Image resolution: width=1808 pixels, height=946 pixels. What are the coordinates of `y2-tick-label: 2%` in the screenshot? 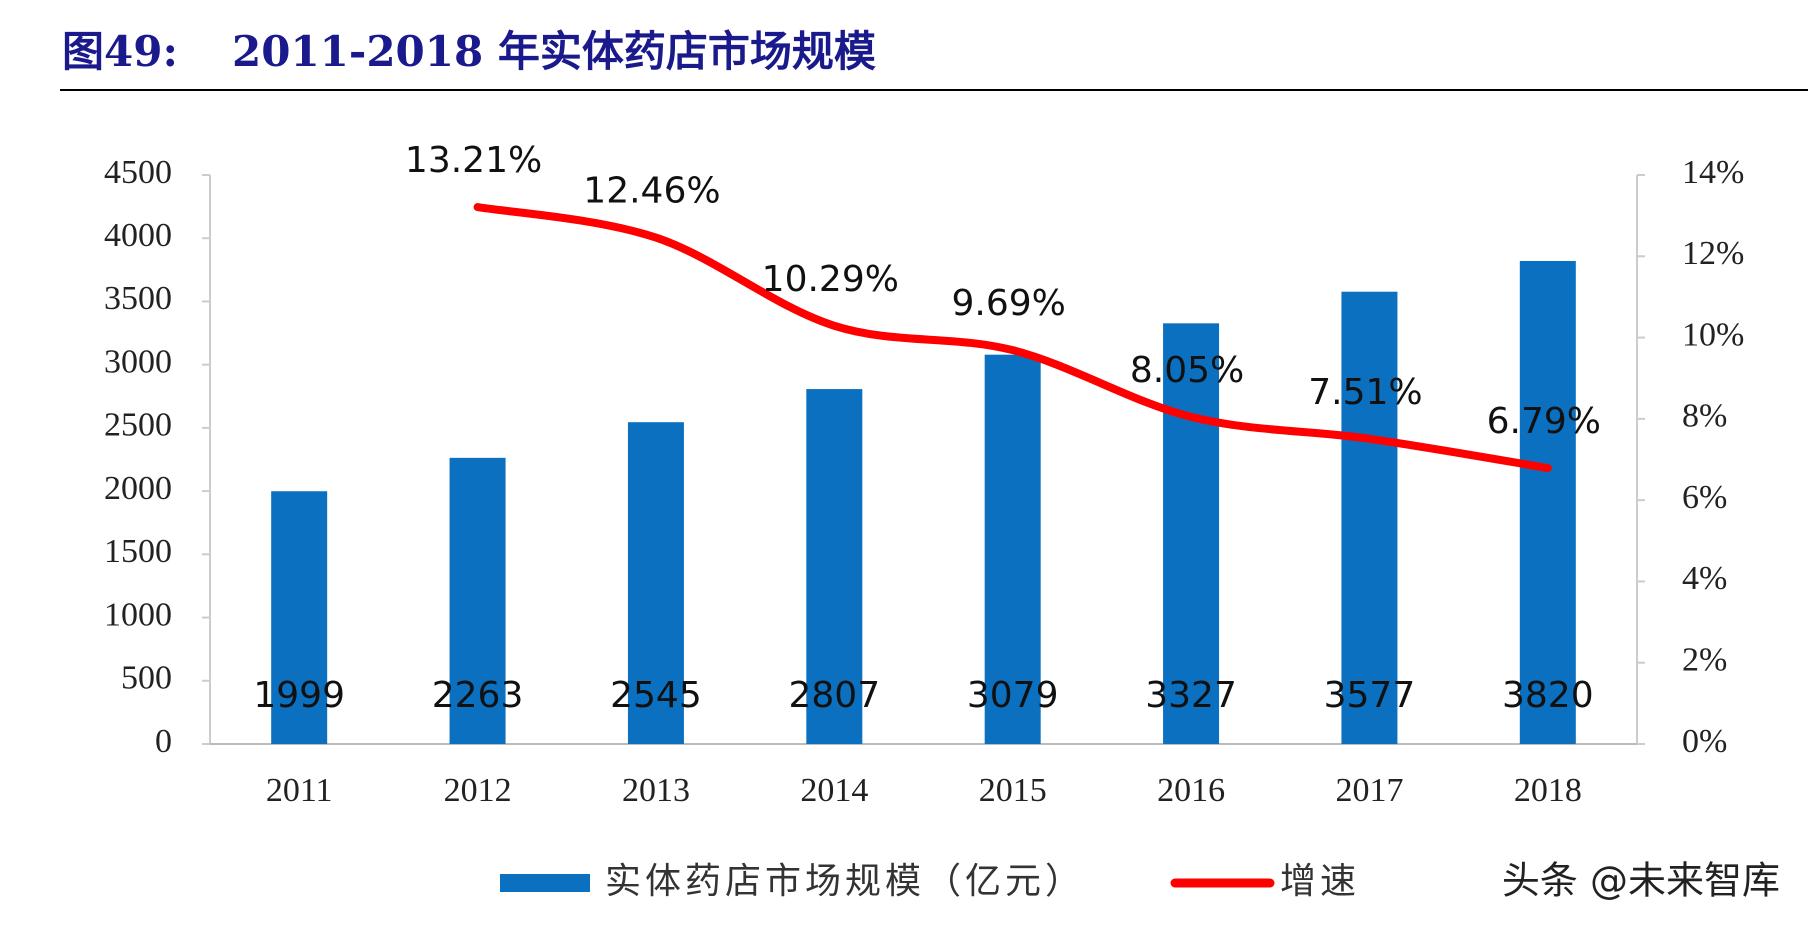 It's located at (1704, 660).